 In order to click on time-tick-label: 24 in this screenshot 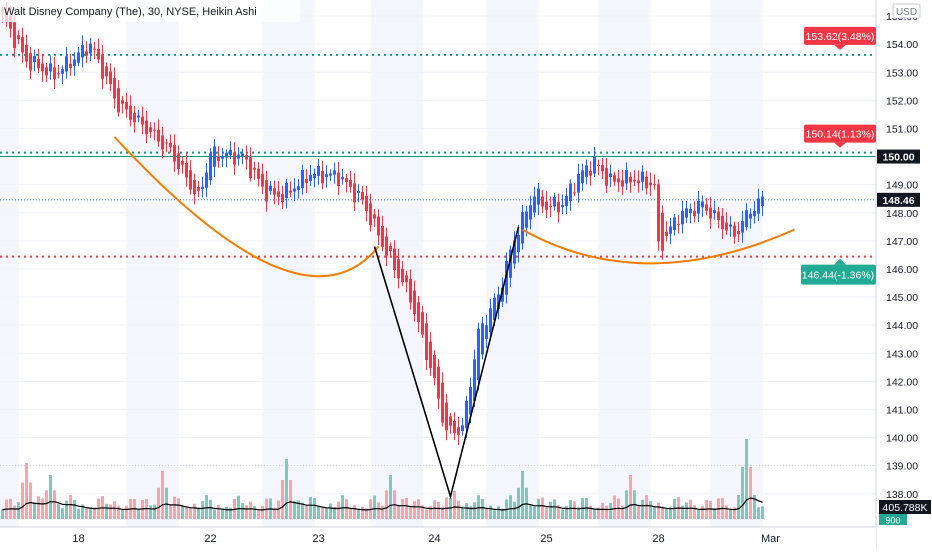, I will do `click(434, 539)`.